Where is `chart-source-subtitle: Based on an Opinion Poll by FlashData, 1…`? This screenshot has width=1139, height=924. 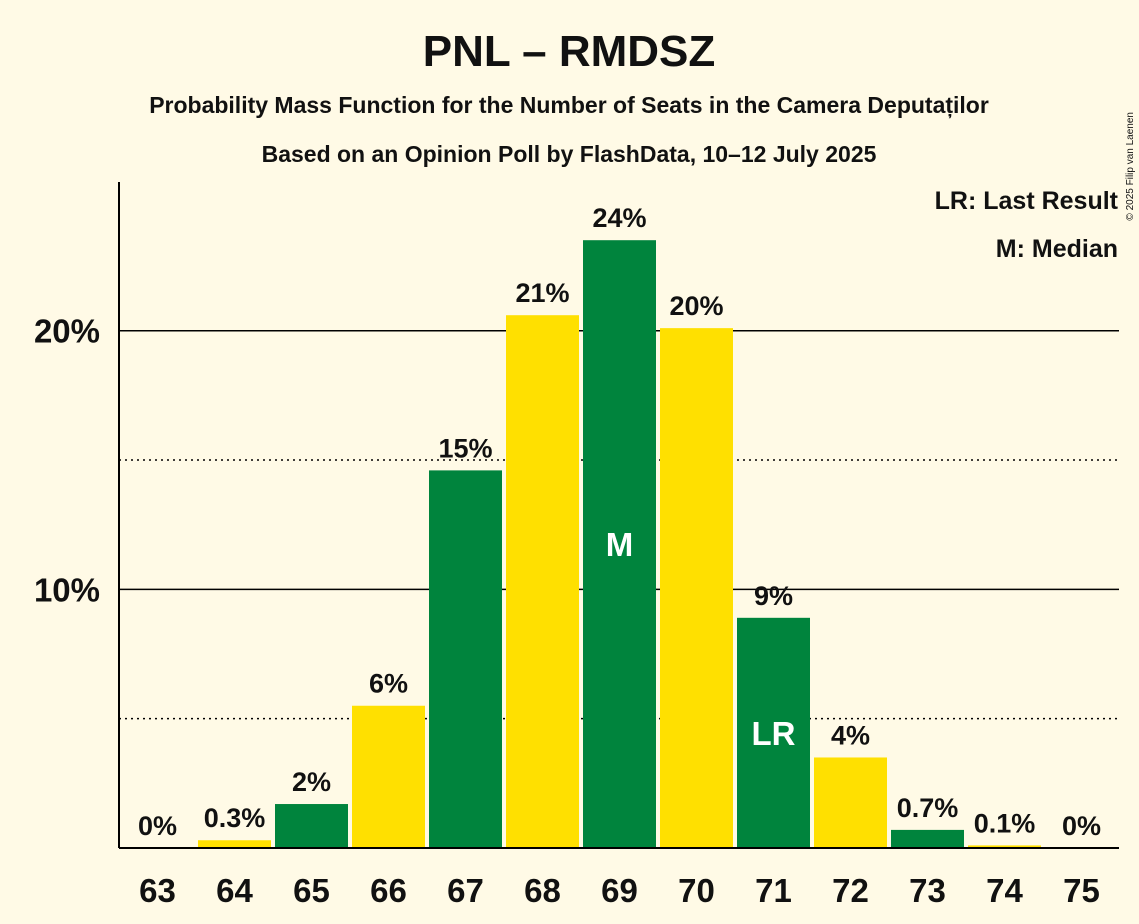 chart-source-subtitle: Based on an Opinion Poll by FlashData, 1… is located at coordinates (569, 154).